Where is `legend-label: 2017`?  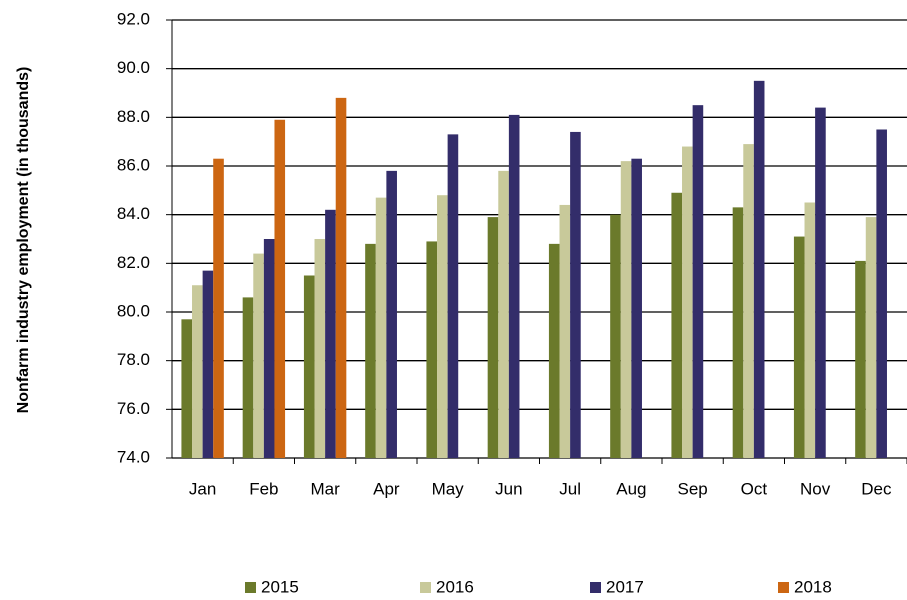 legend-label: 2017 is located at coordinates (625, 586).